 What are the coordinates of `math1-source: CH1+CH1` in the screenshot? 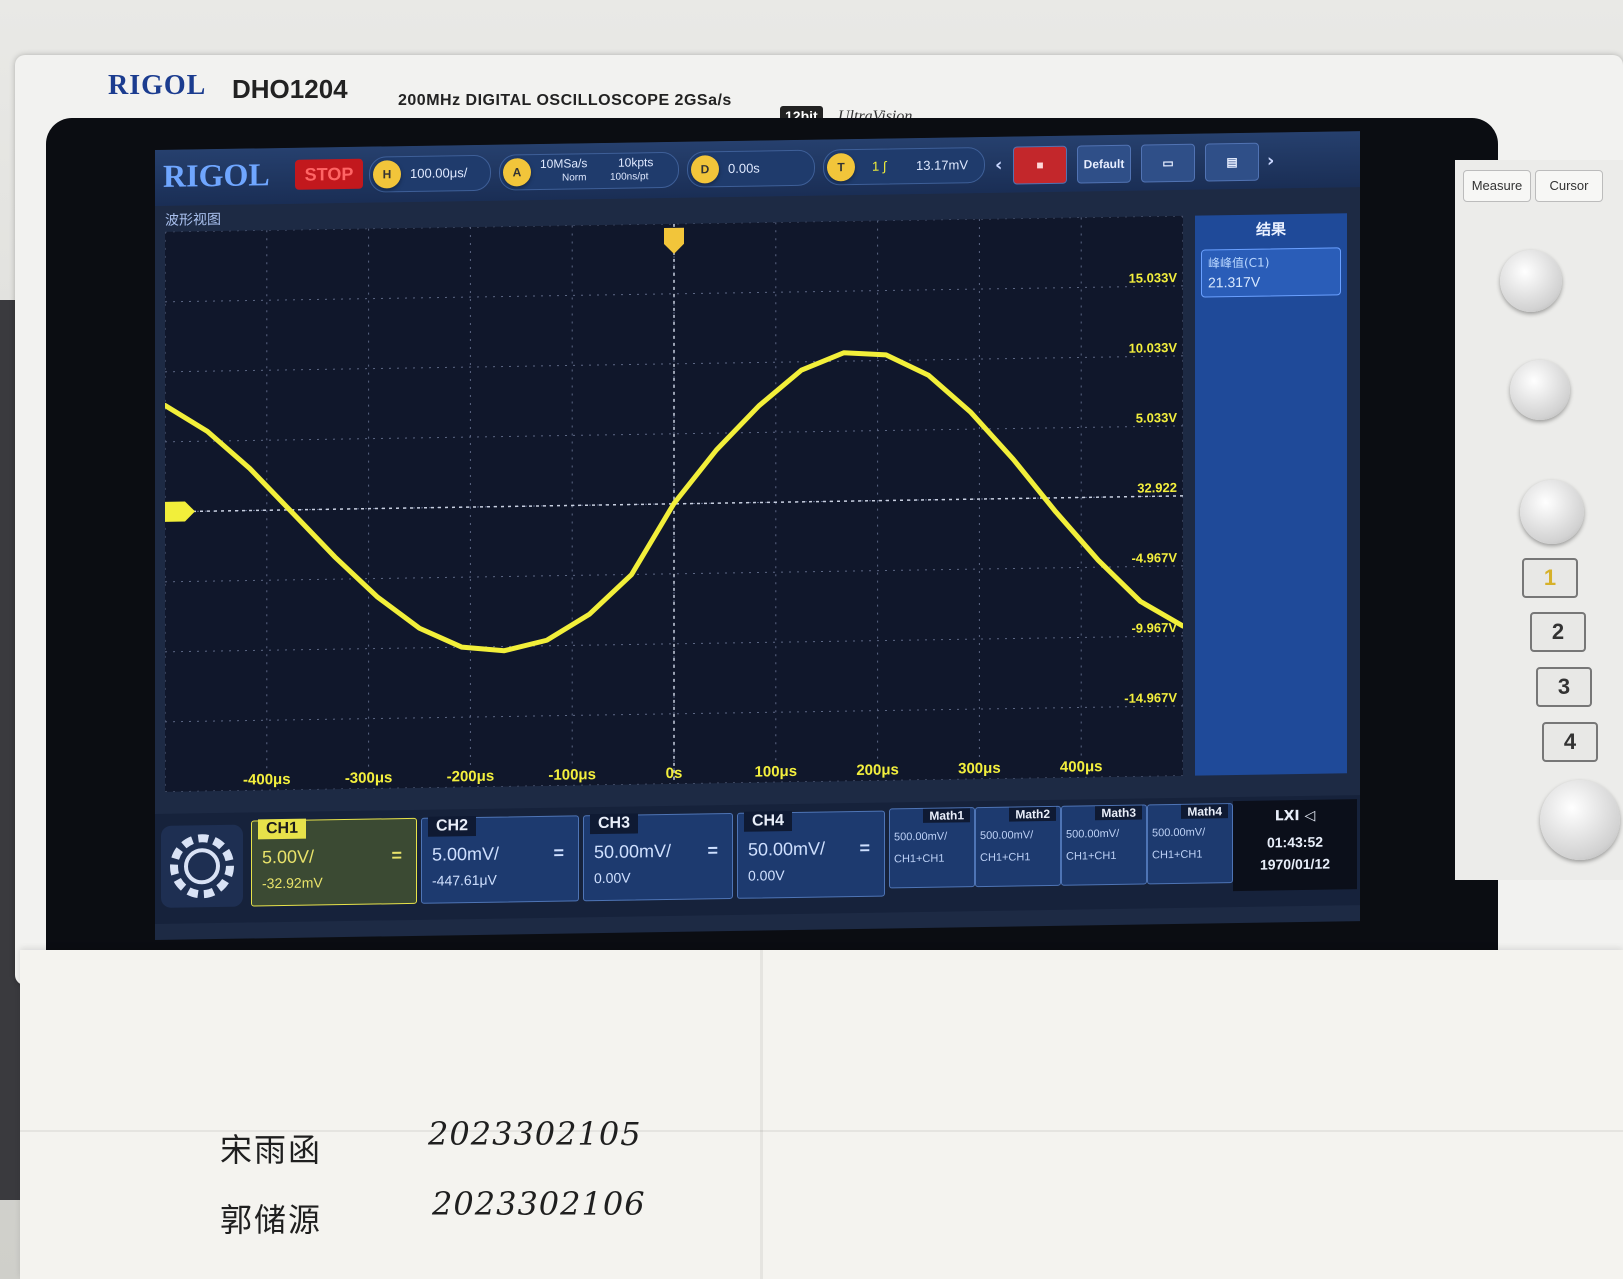 It's located at (919, 859).